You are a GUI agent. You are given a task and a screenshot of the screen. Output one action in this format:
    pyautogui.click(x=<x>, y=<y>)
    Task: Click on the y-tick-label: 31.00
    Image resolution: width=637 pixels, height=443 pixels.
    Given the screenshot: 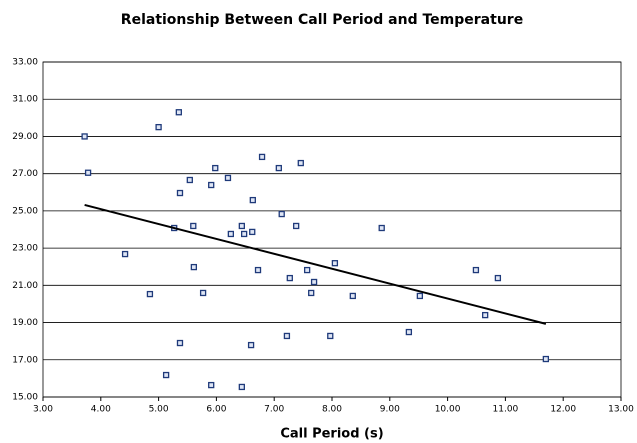 What is the action you would take?
    pyautogui.click(x=25, y=100)
    